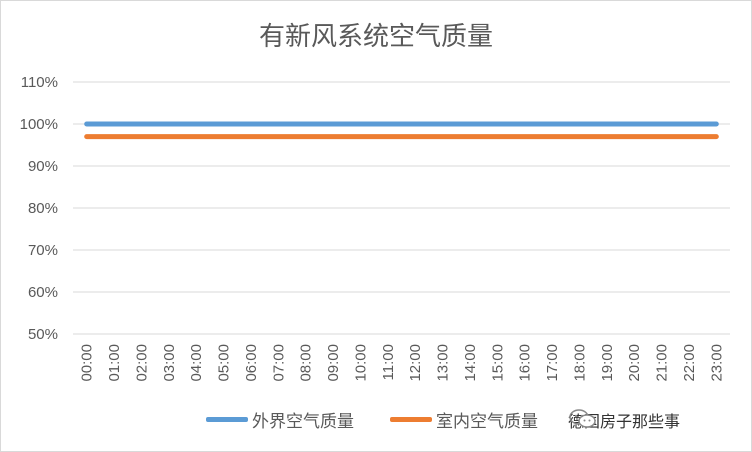 This screenshot has width=752, height=452. What do you see at coordinates (716, 363) in the screenshot?
I see `x-tick-label: 23:00` at bounding box center [716, 363].